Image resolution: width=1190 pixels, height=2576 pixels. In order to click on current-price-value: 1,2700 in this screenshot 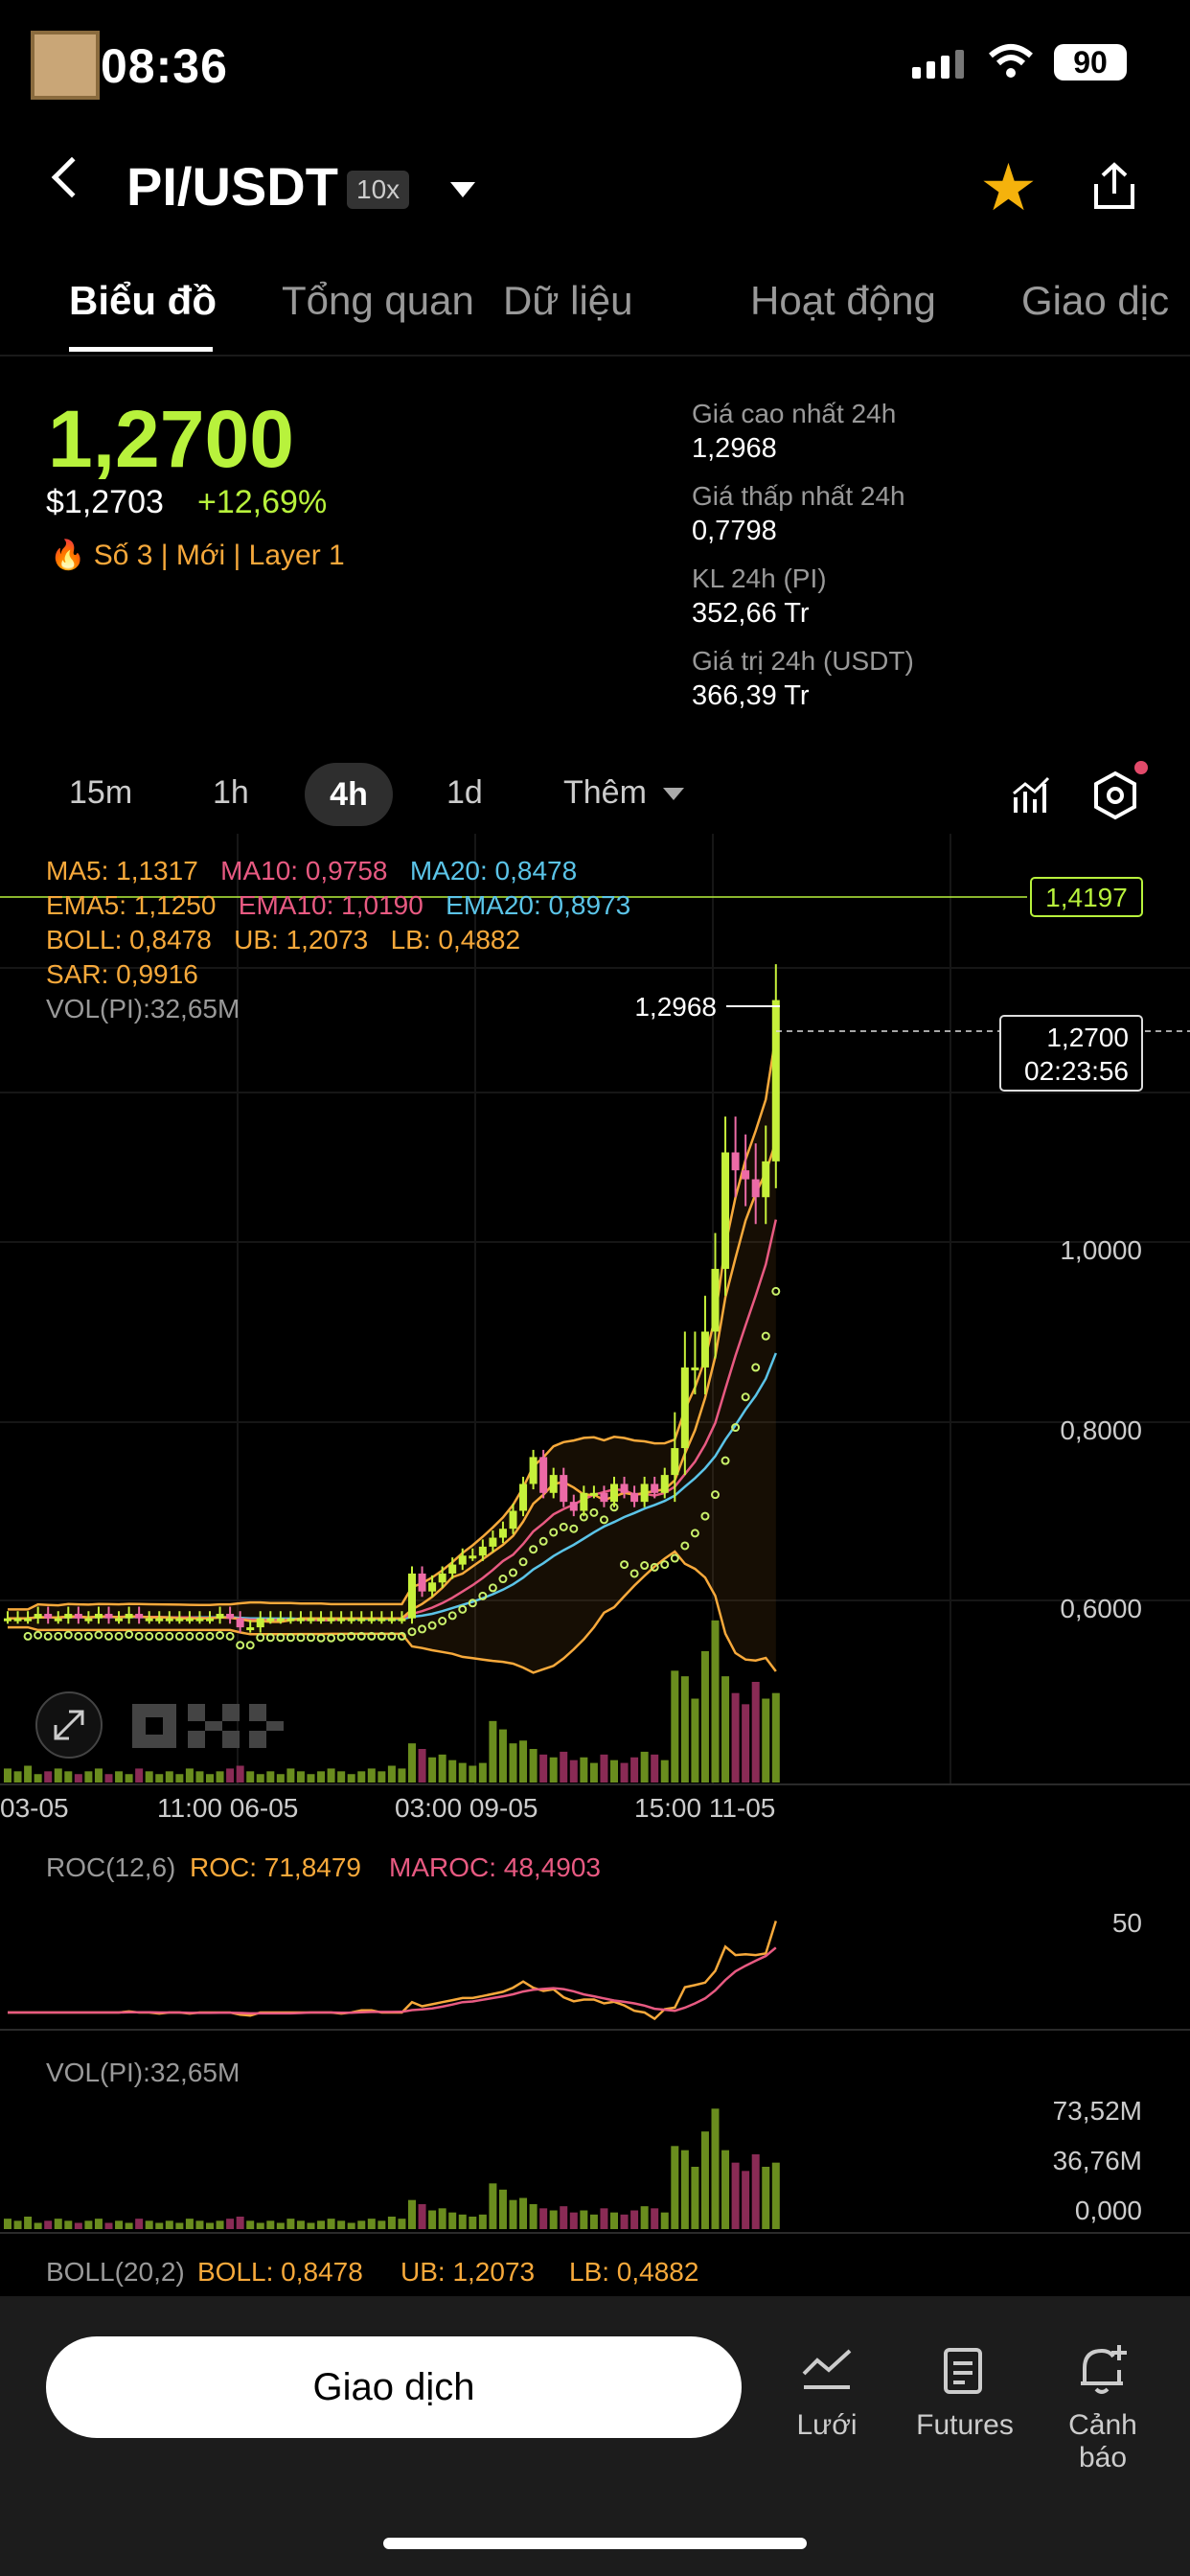, I will do `click(1088, 1038)`.